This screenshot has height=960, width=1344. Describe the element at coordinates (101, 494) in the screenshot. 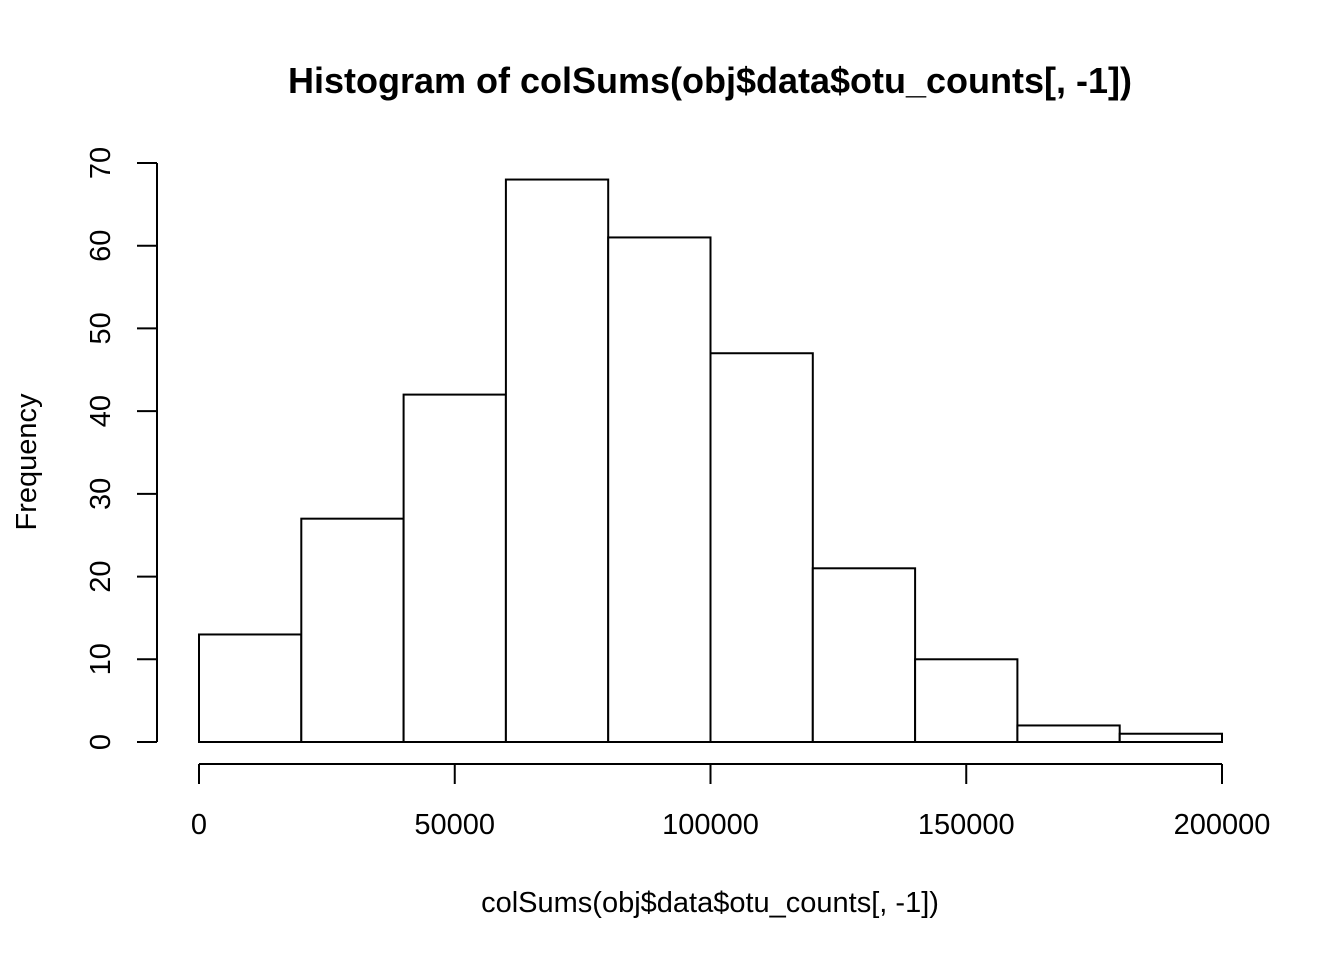

I see `y-tick-label-3: 30` at that location.